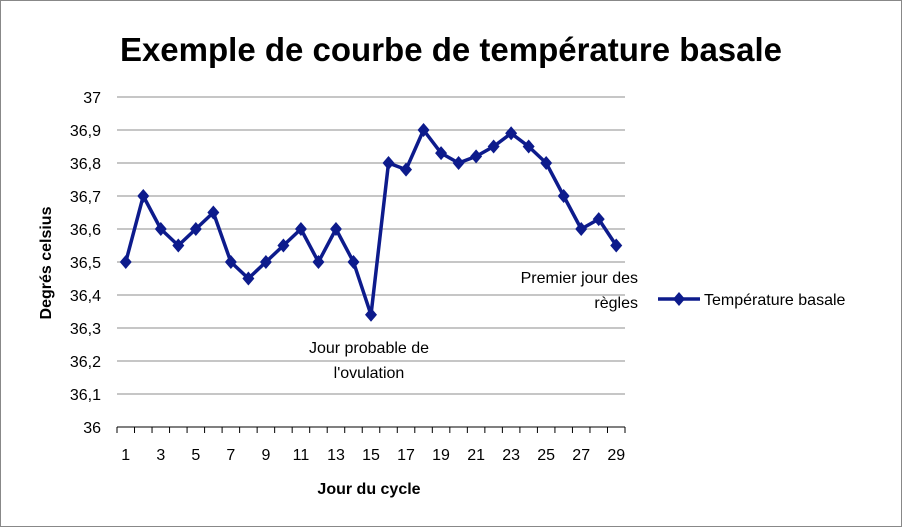  Describe the element at coordinates (775, 300) in the screenshot. I see `legend-label: Température basale` at that location.